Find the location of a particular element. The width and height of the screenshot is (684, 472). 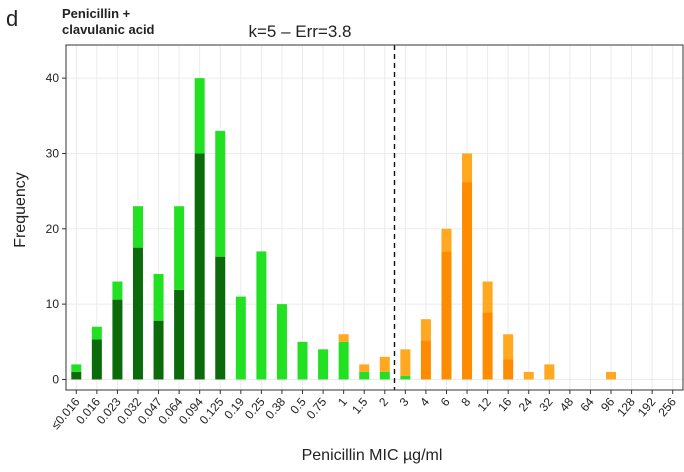

x-tick-label: 4 is located at coordinates (424, 402).